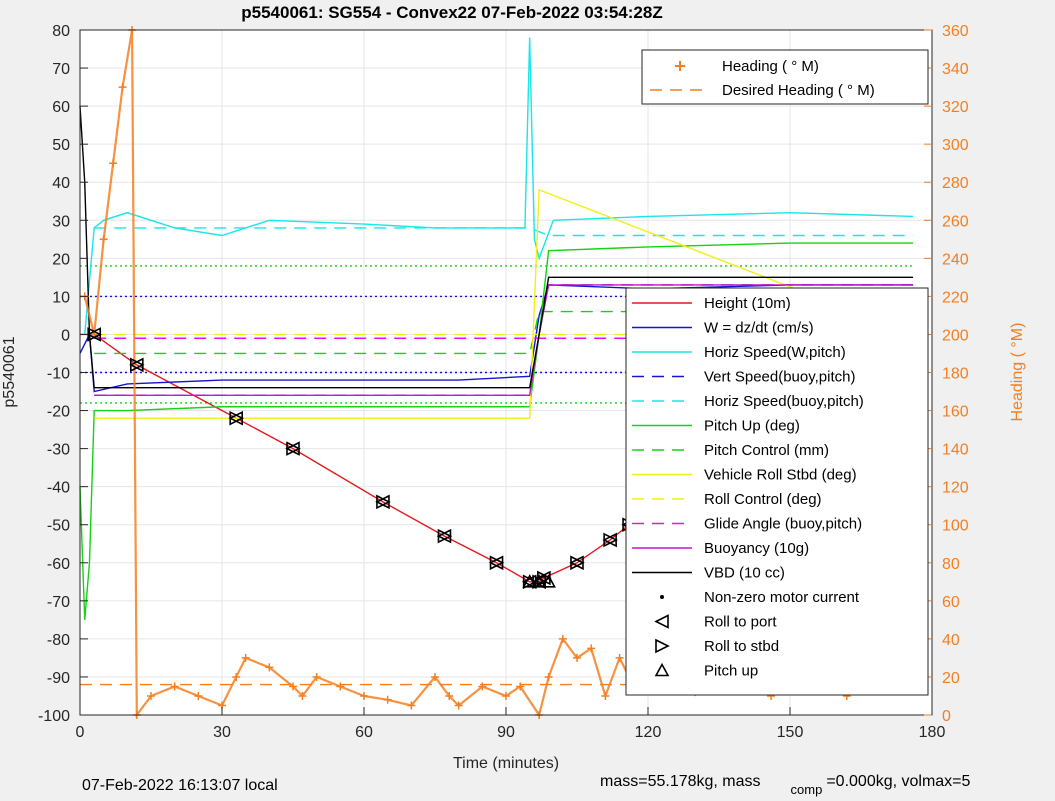  What do you see at coordinates (741, 646) in the screenshot?
I see `legend-label: Roll to stbd` at bounding box center [741, 646].